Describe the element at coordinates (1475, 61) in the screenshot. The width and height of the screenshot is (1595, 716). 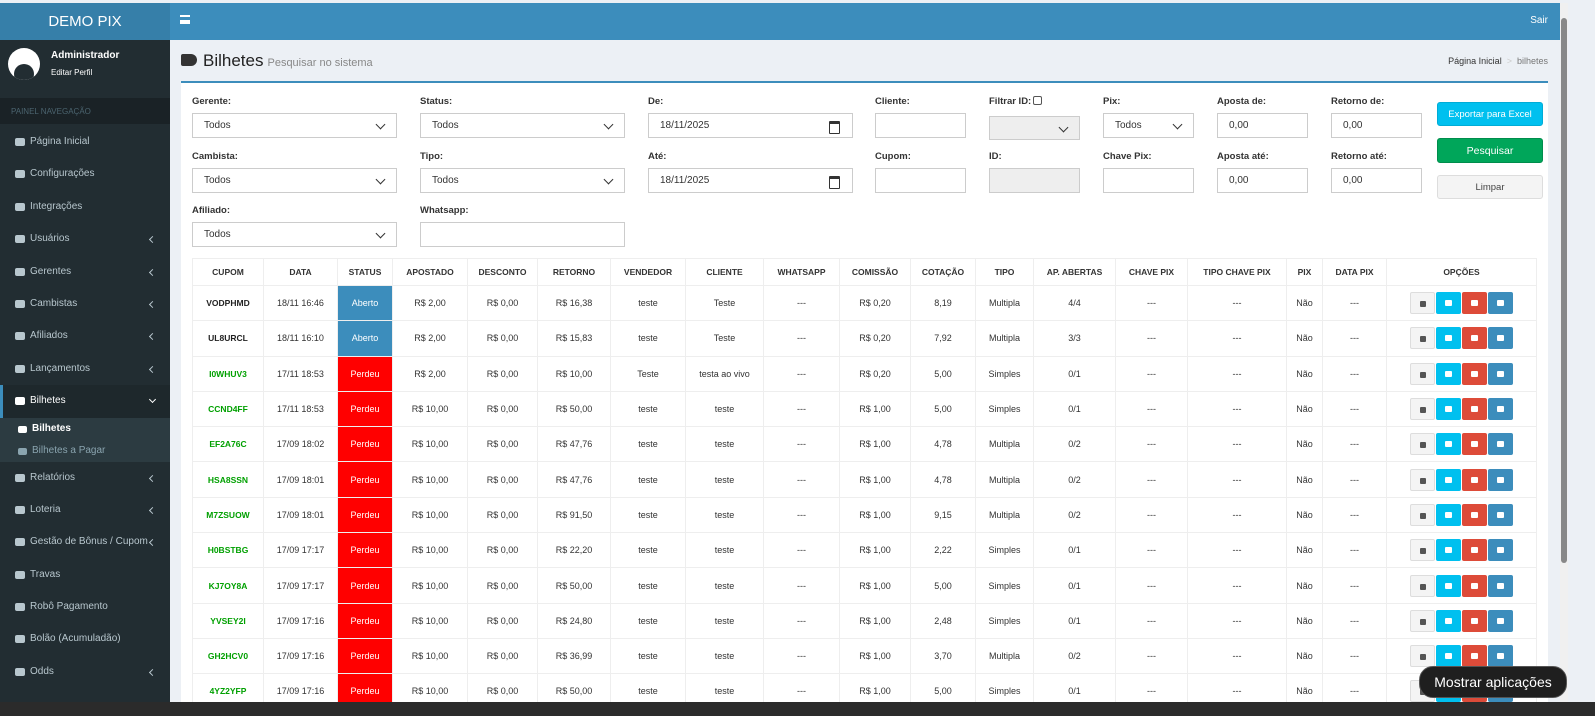
I see `breadcrumb-link: Página Inicial` at that location.